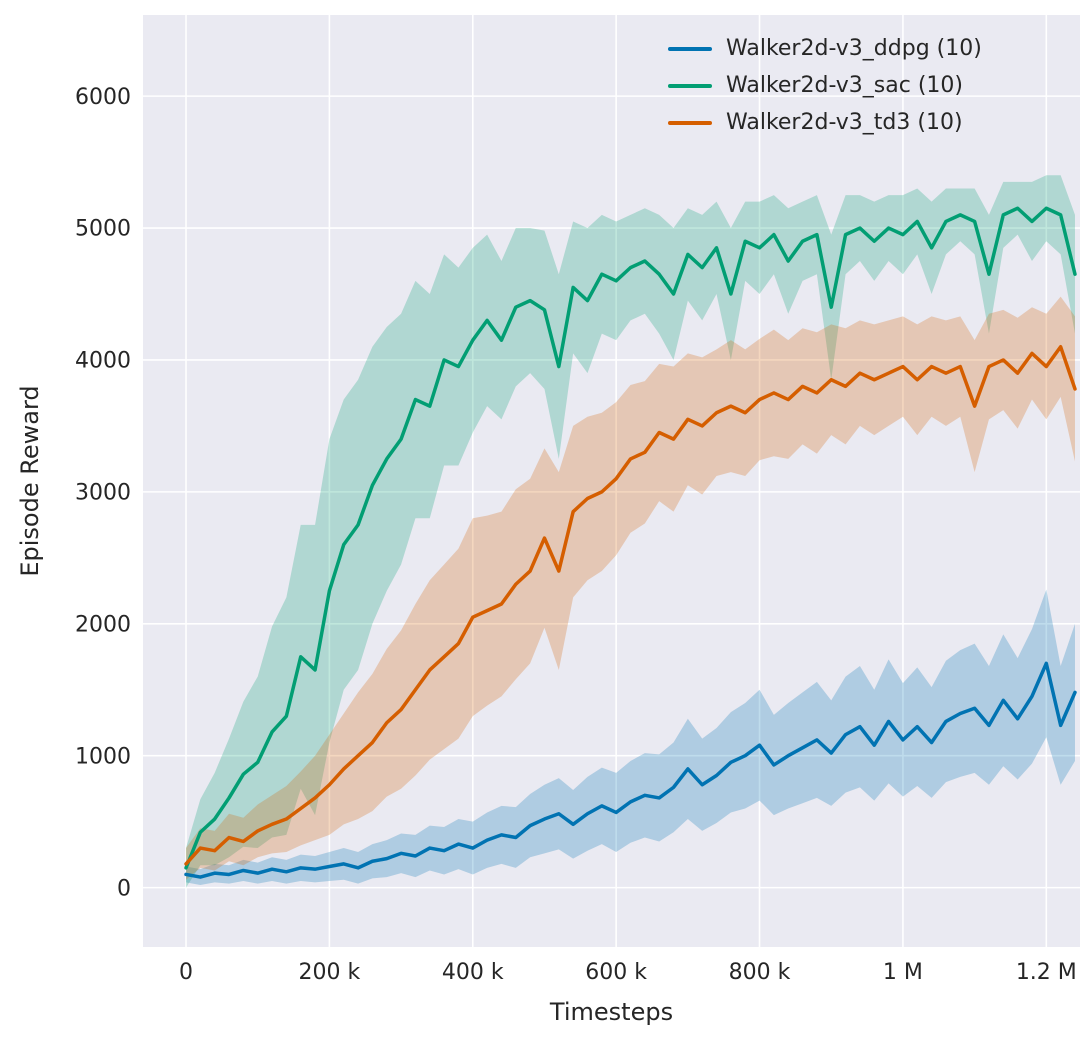 Image resolution: width=1091 pixels, height=1049 pixels. What do you see at coordinates (124, 888) in the screenshot?
I see `y-tick-label: 0` at bounding box center [124, 888].